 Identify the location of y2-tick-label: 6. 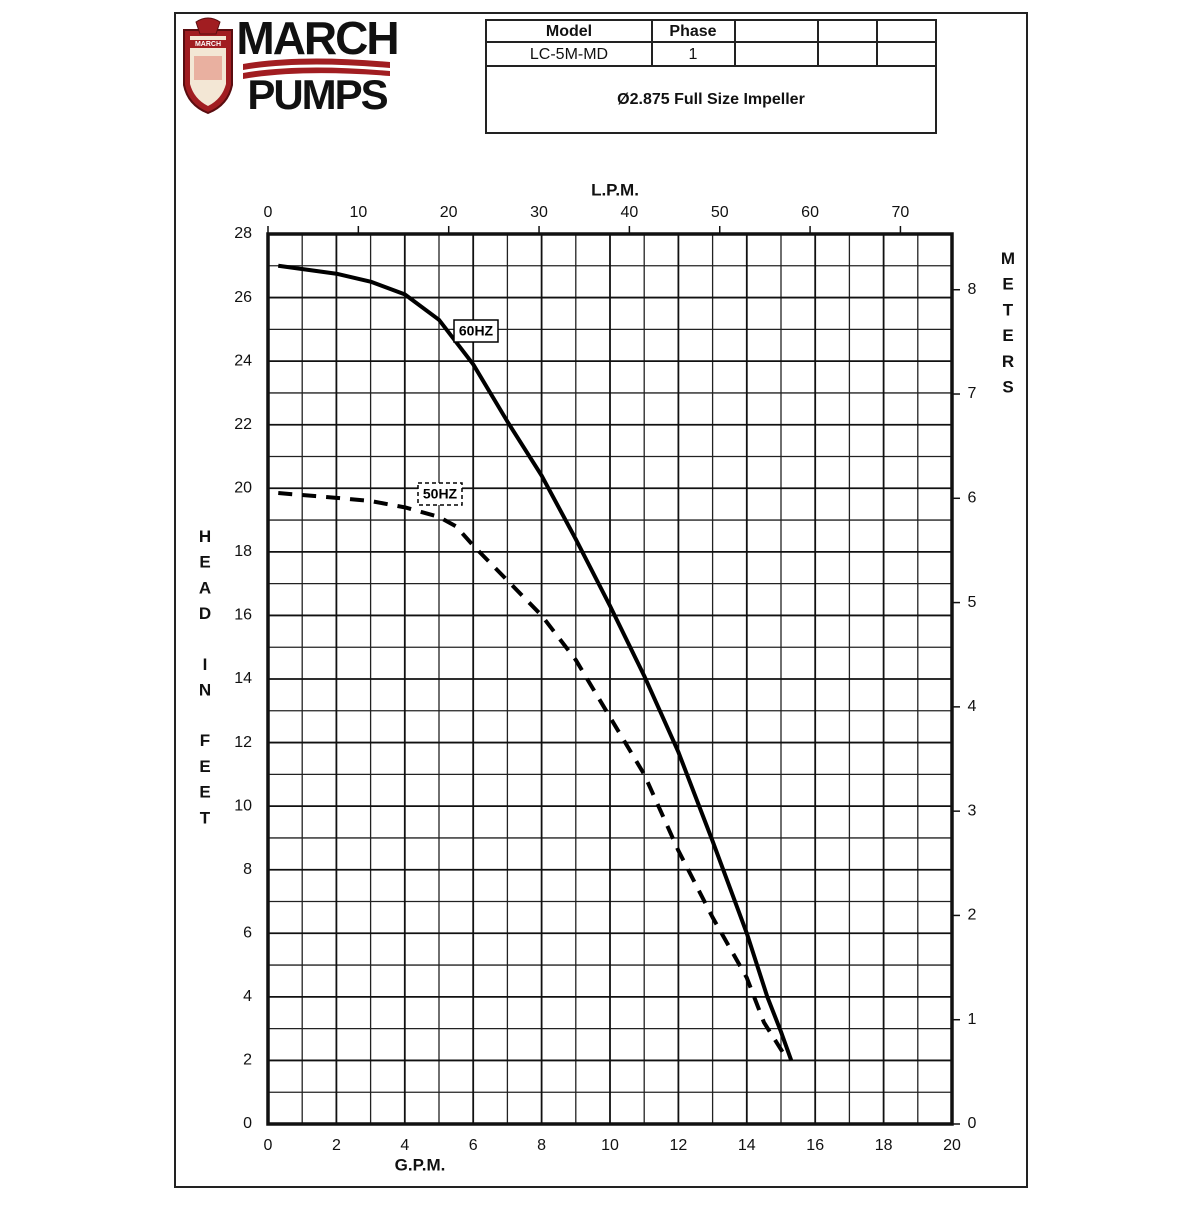
(972, 498).